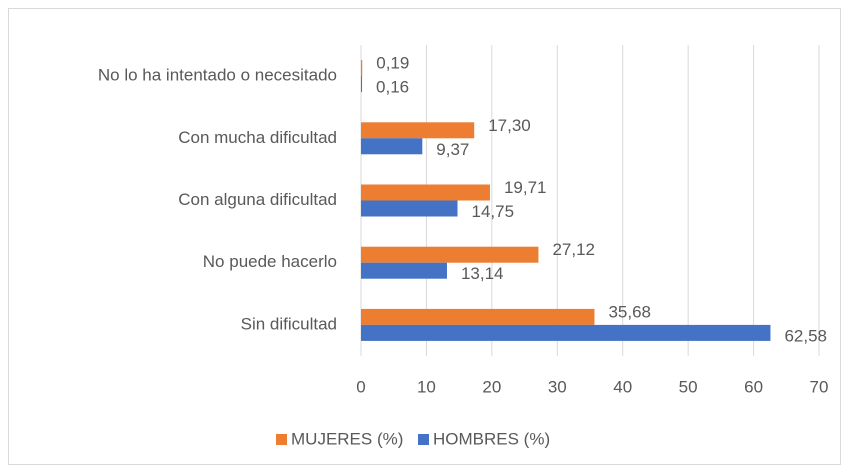 Image resolution: width=849 pixels, height=473 pixels. I want to click on value-label: 35,68, so click(629, 311).